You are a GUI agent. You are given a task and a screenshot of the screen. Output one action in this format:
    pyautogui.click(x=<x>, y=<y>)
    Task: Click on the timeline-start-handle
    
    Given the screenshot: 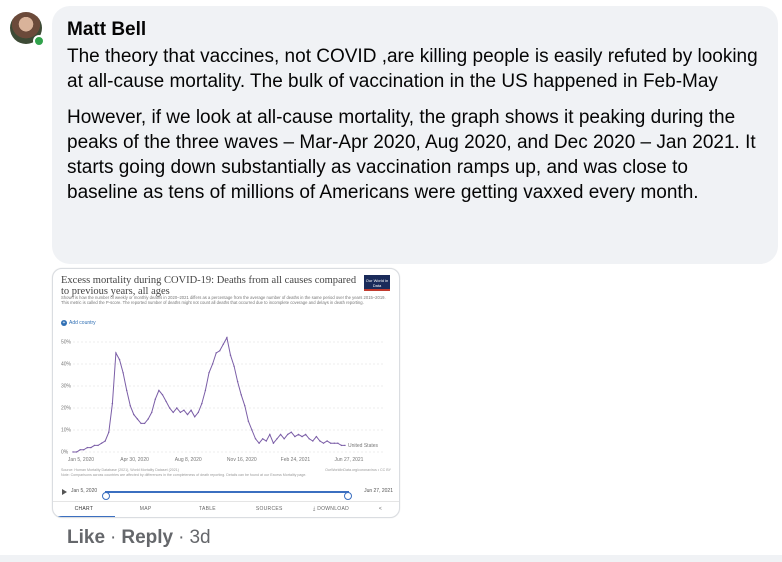 What is the action you would take?
    pyautogui.click(x=106, y=496)
    